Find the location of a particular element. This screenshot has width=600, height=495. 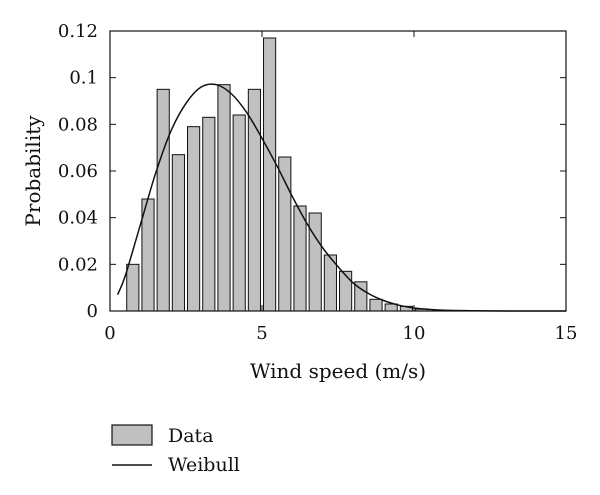

y-tick-label: 0.08 is located at coordinates (78, 124).